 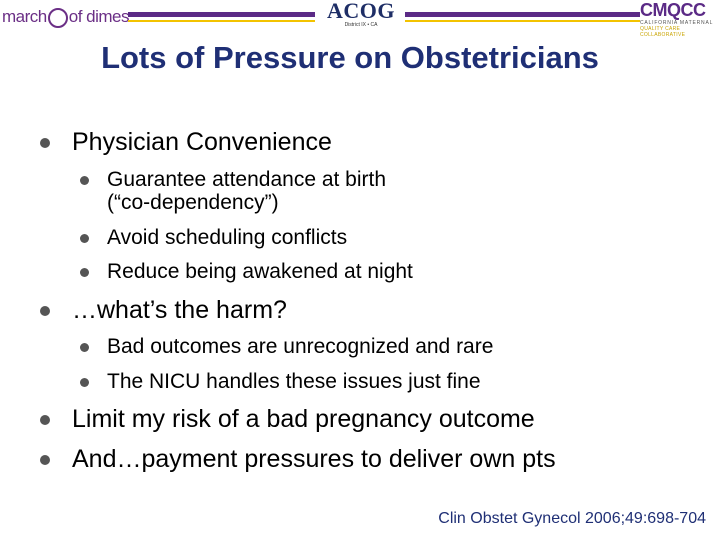 What do you see at coordinates (522, 14) in the screenshot?
I see `banner-band-right` at bounding box center [522, 14].